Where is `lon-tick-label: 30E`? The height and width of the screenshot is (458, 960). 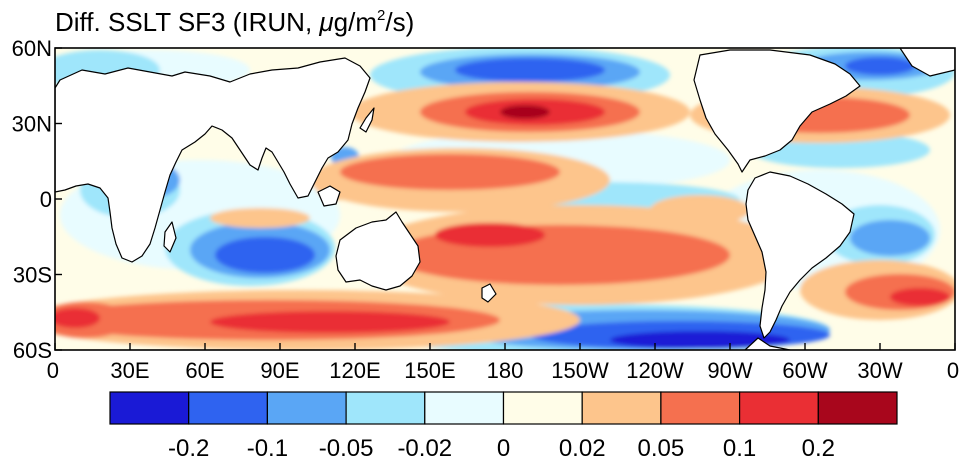
lon-tick-label: 30E is located at coordinates (129, 370).